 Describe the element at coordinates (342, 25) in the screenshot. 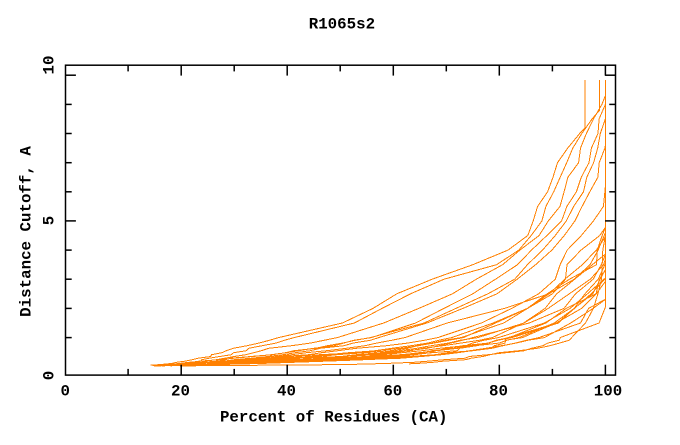

I see `svg-text: R1065s2` at that location.